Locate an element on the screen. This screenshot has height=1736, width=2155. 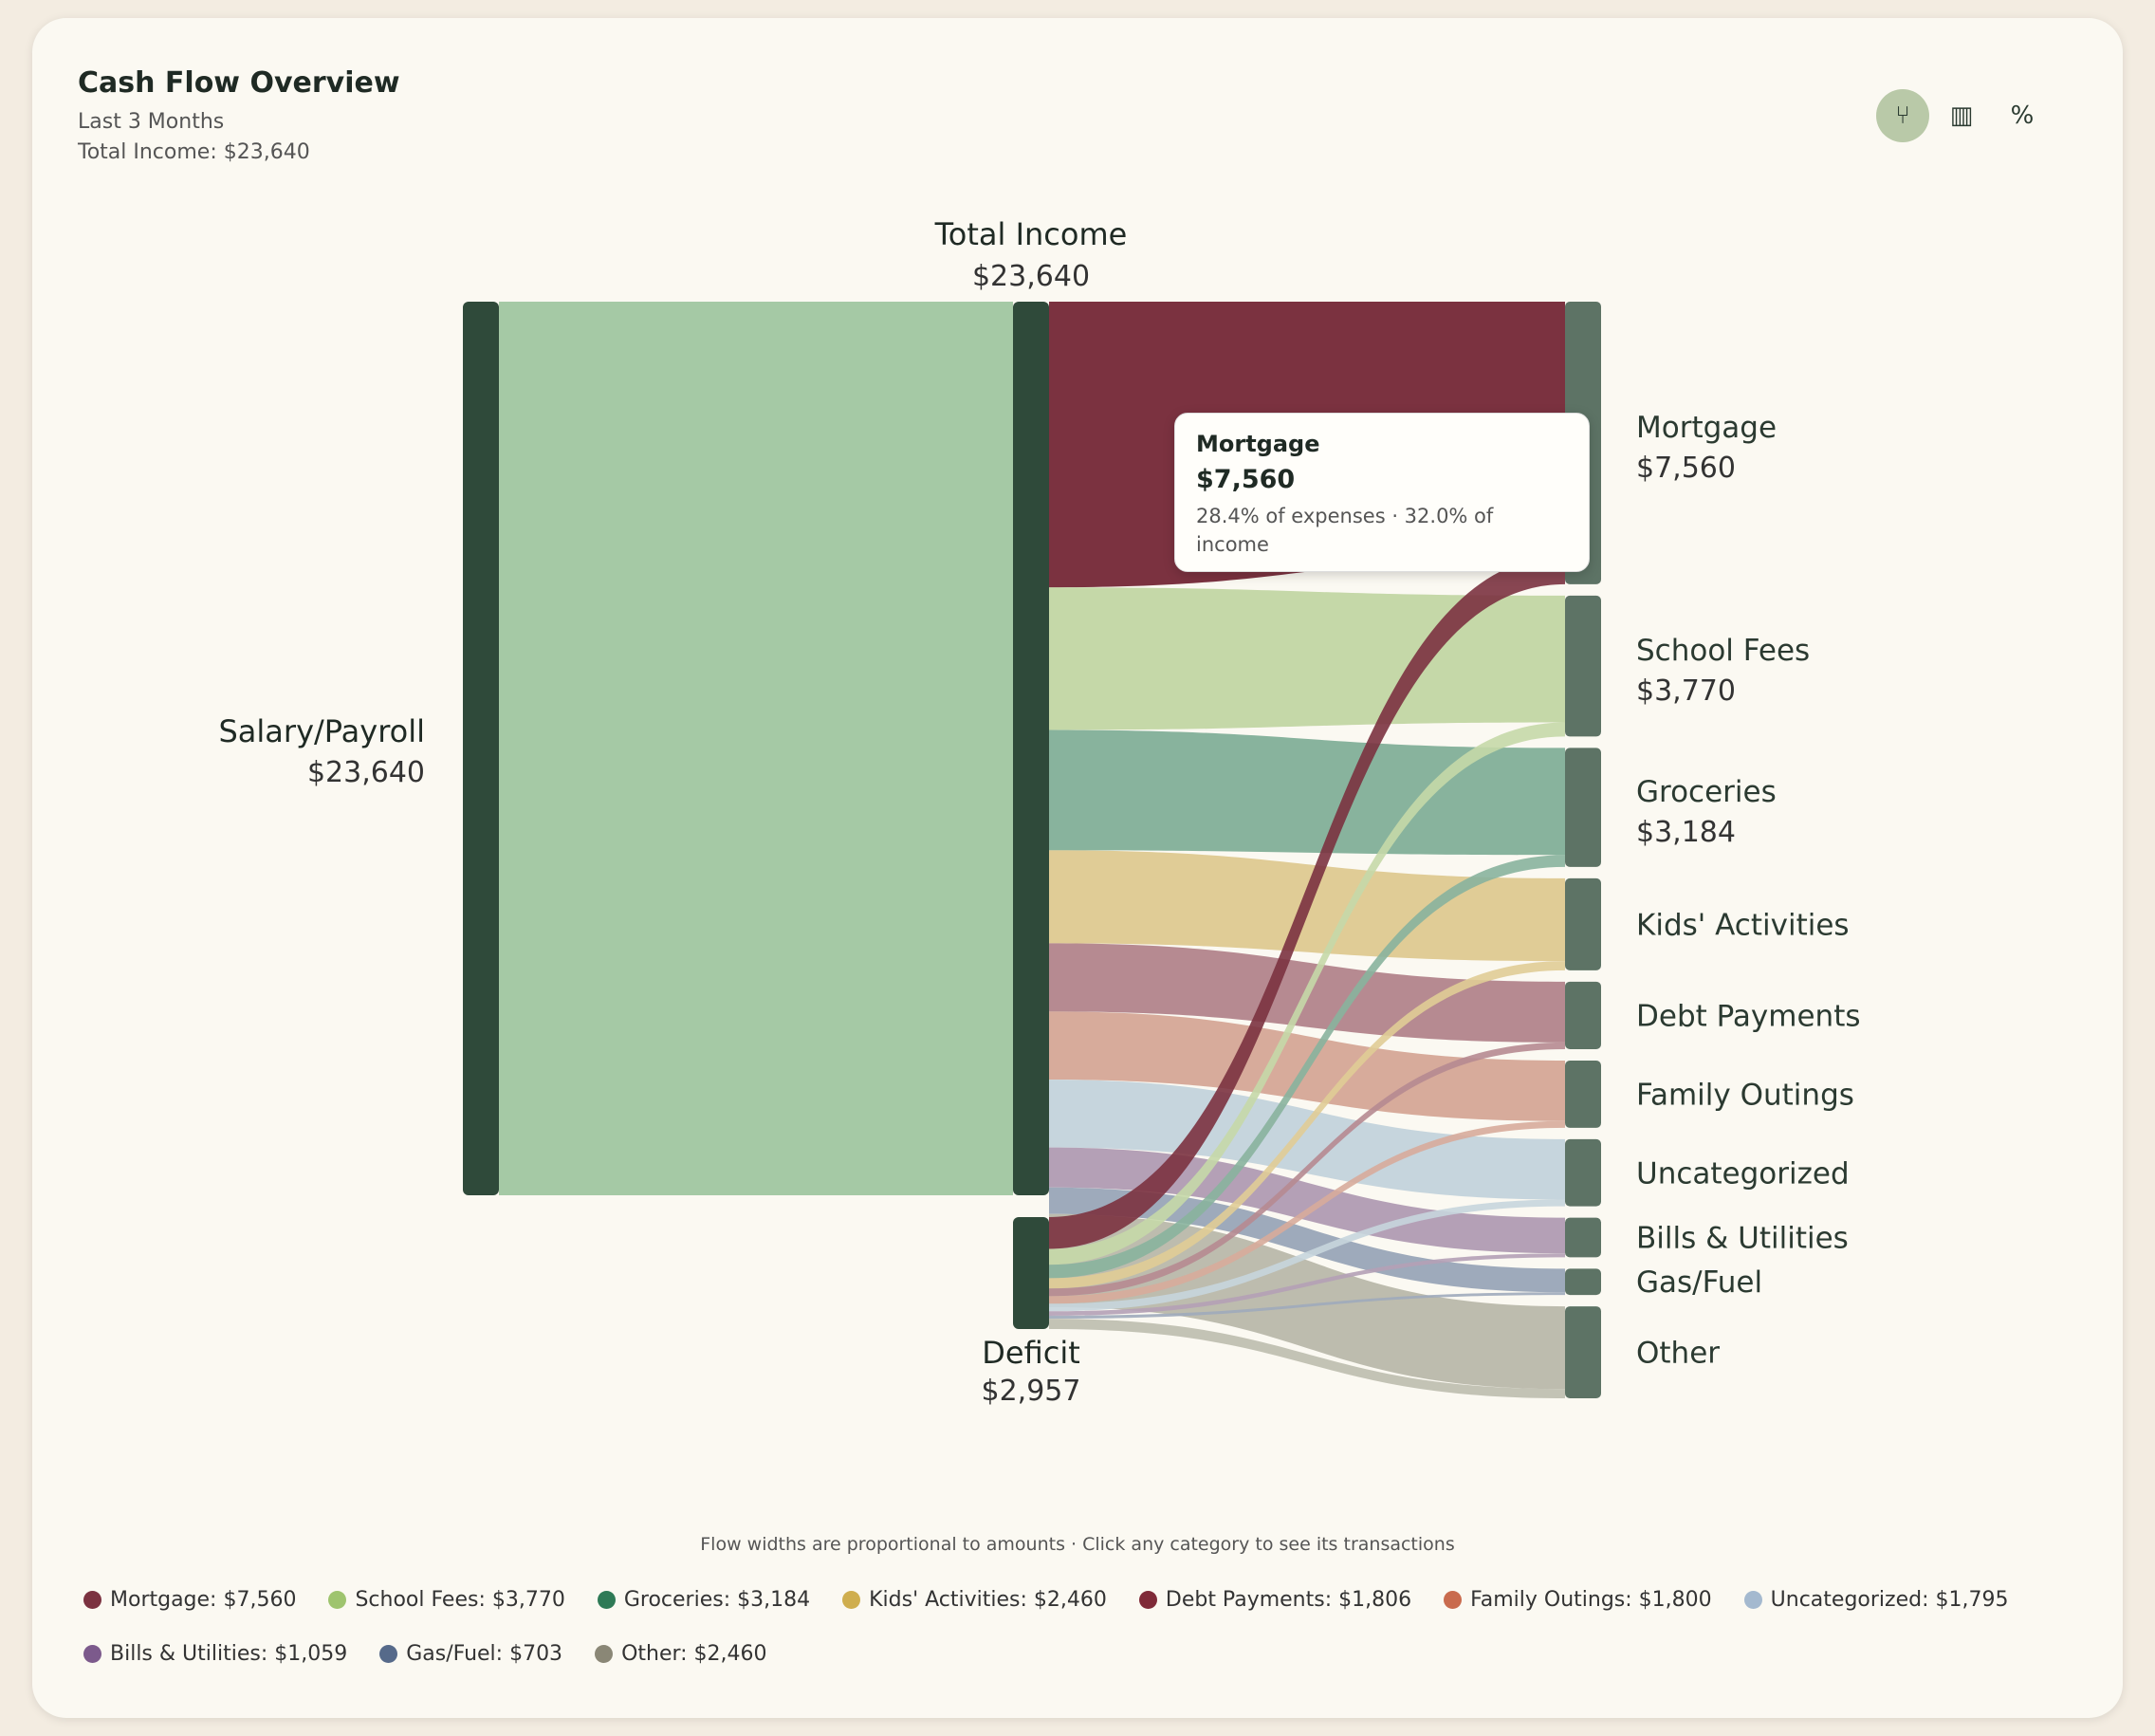
flow-other is located at coordinates (1307, 1301).